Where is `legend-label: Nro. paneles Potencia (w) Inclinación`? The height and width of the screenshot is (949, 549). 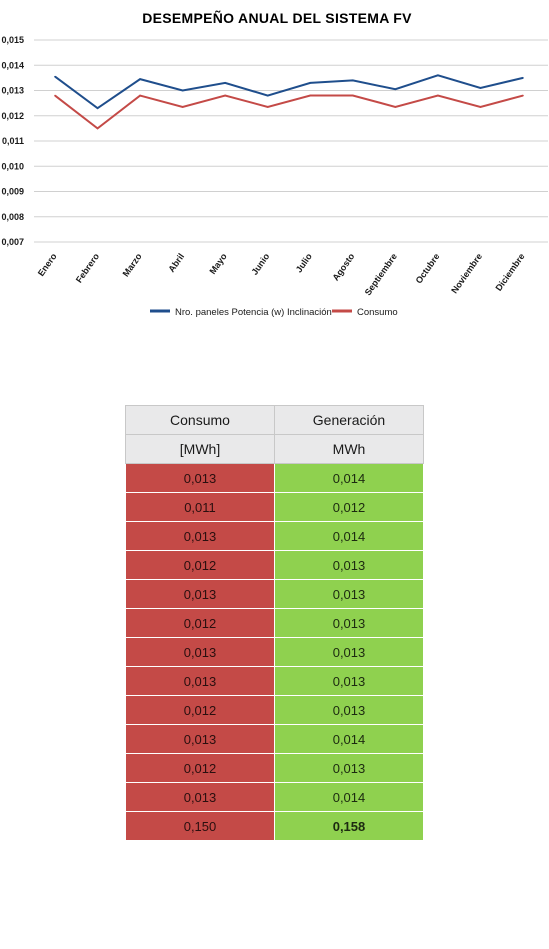 legend-label: Nro. paneles Potencia (w) Inclinación is located at coordinates (253, 312).